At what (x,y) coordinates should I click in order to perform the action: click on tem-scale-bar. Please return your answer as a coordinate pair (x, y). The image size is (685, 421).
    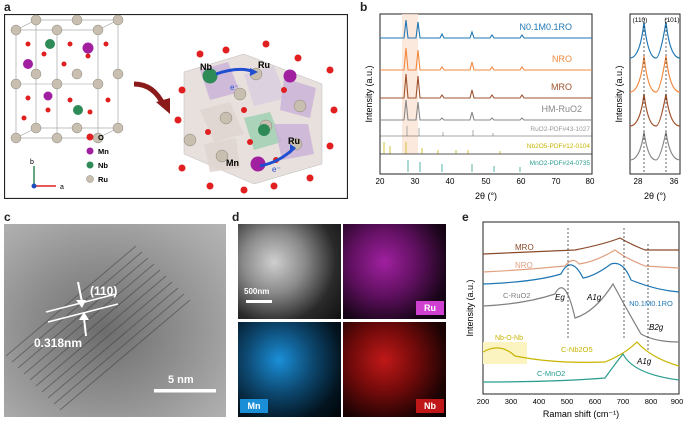
    Looking at the image, I should click on (185, 391).